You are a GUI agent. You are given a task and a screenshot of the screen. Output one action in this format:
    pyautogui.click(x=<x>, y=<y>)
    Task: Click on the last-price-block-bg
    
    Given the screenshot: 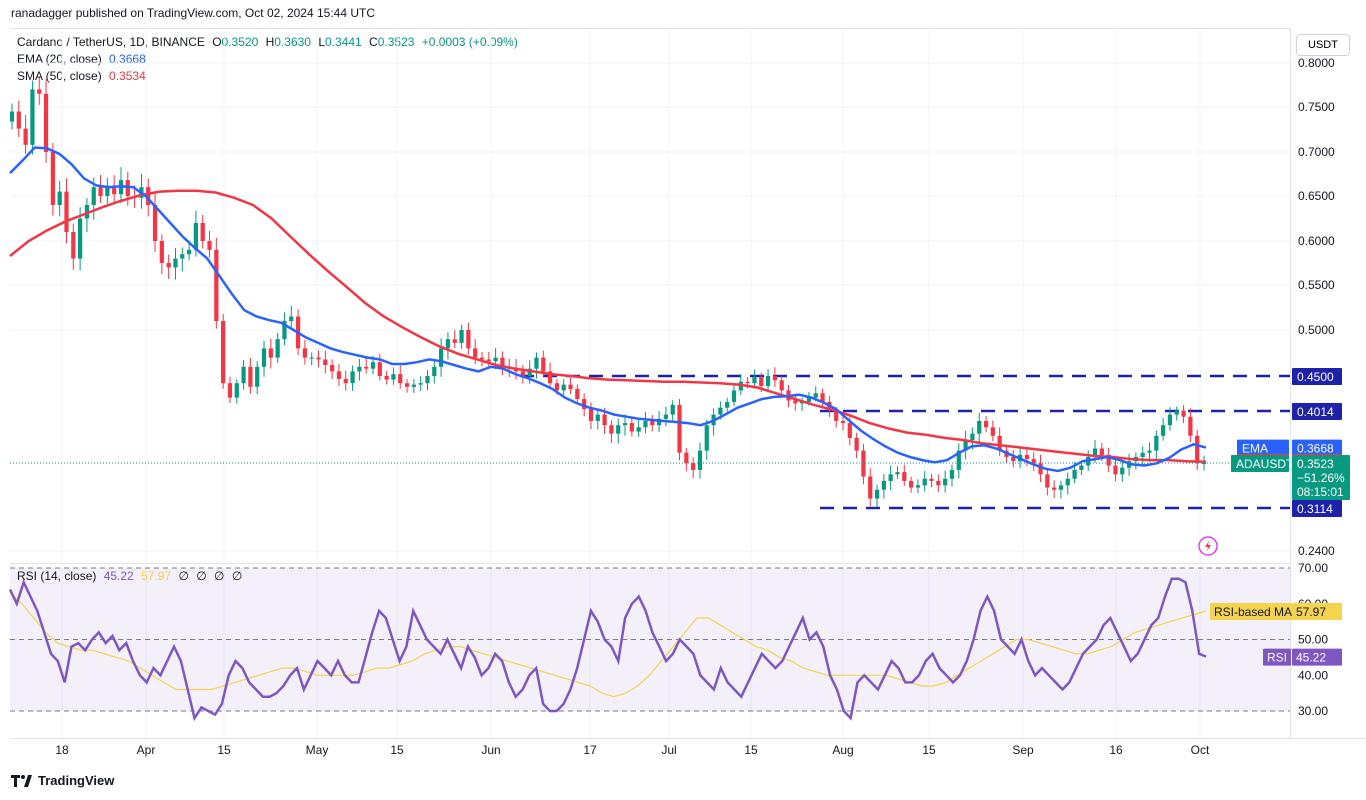 What is the action you would take?
    pyautogui.click(x=1321, y=477)
    